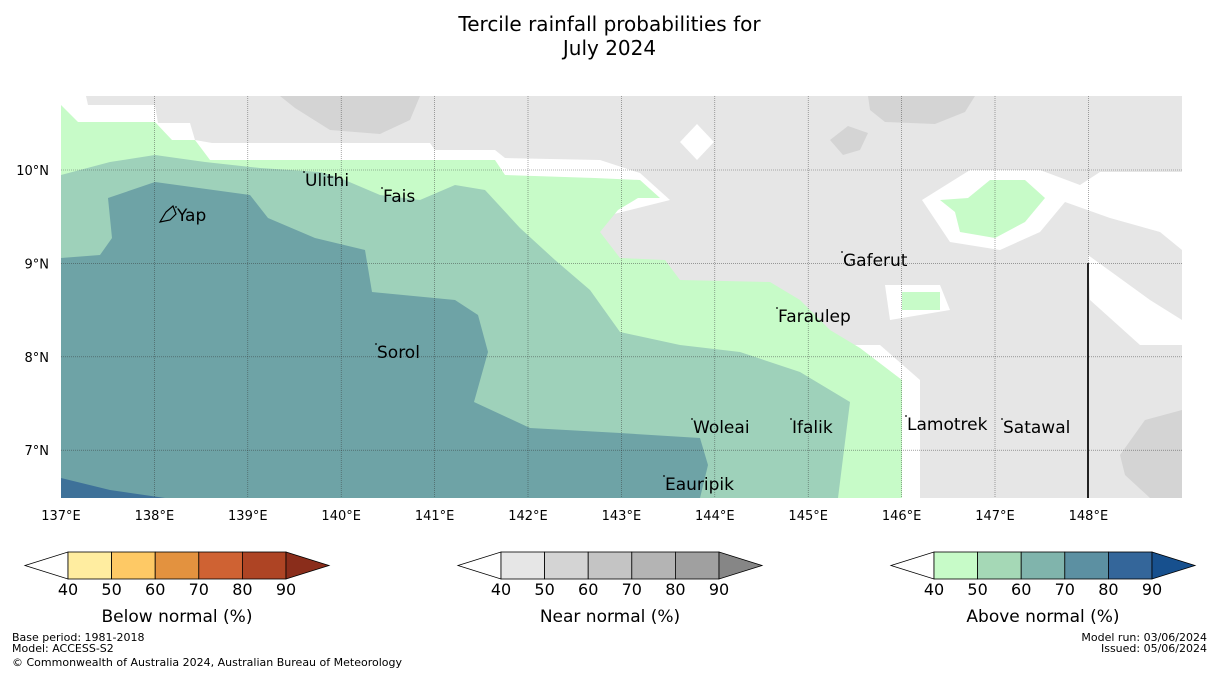 This screenshot has width=1219, height=690. I want to click on lon-tick-label: 147°E, so click(995, 516).